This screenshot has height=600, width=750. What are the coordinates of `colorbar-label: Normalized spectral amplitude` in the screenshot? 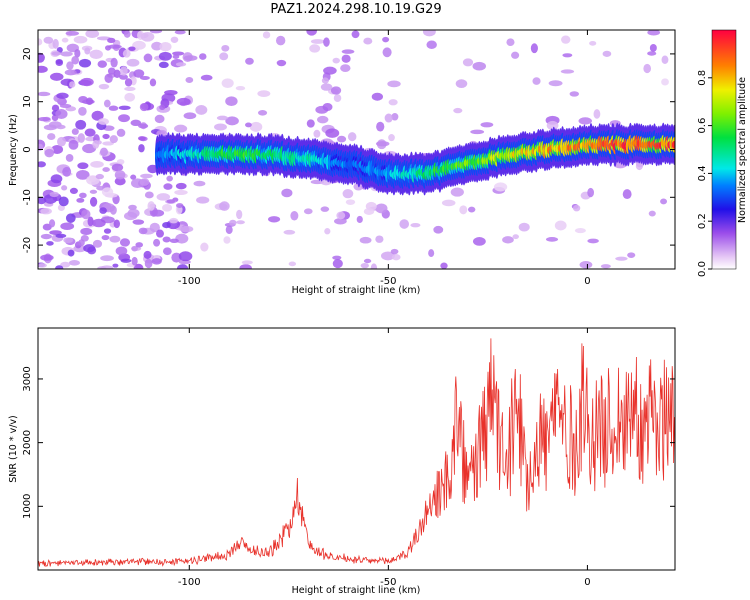 It's located at (742, 150).